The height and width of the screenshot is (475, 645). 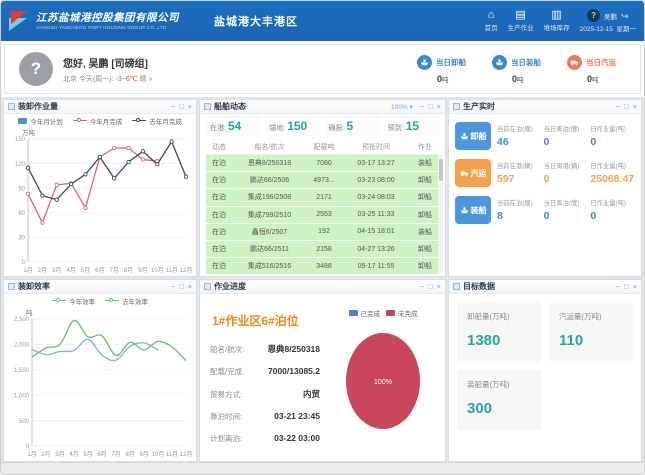 What do you see at coordinates (36, 69) in the screenshot?
I see `user-avatar: ?` at bounding box center [36, 69].